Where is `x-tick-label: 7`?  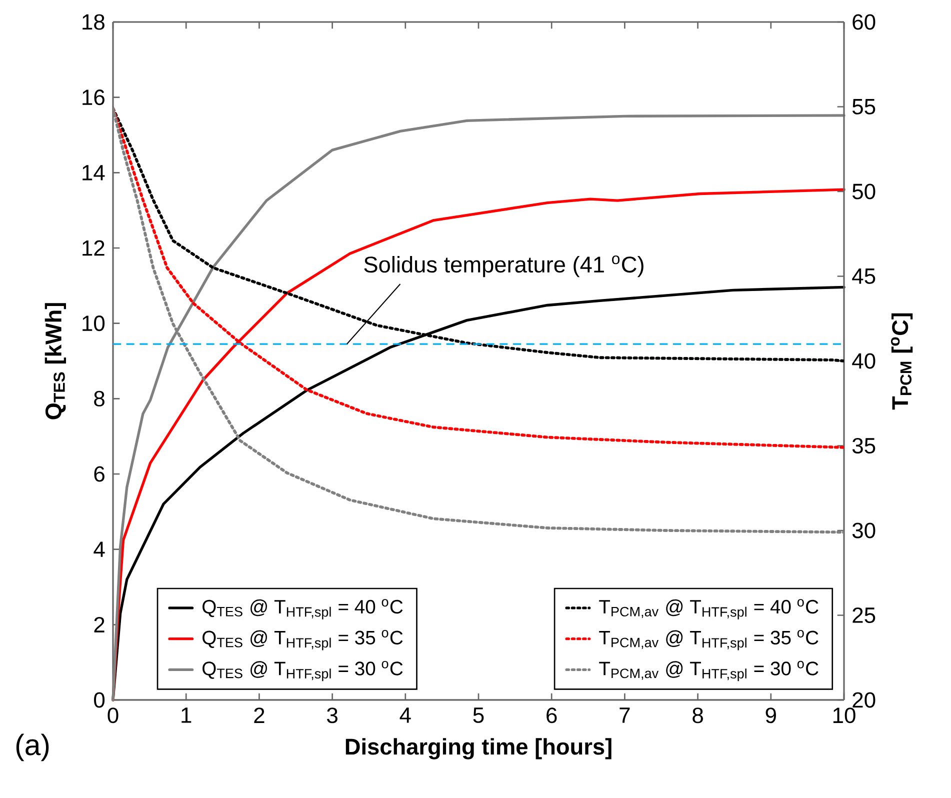
x-tick-label: 7 is located at coordinates (625, 715).